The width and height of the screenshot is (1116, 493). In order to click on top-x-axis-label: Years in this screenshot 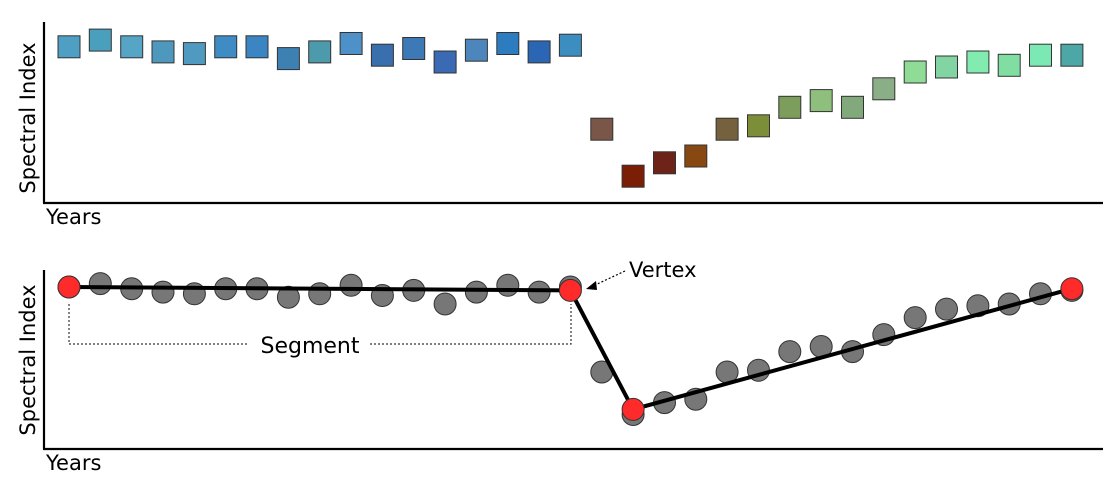, I will do `click(73, 217)`.